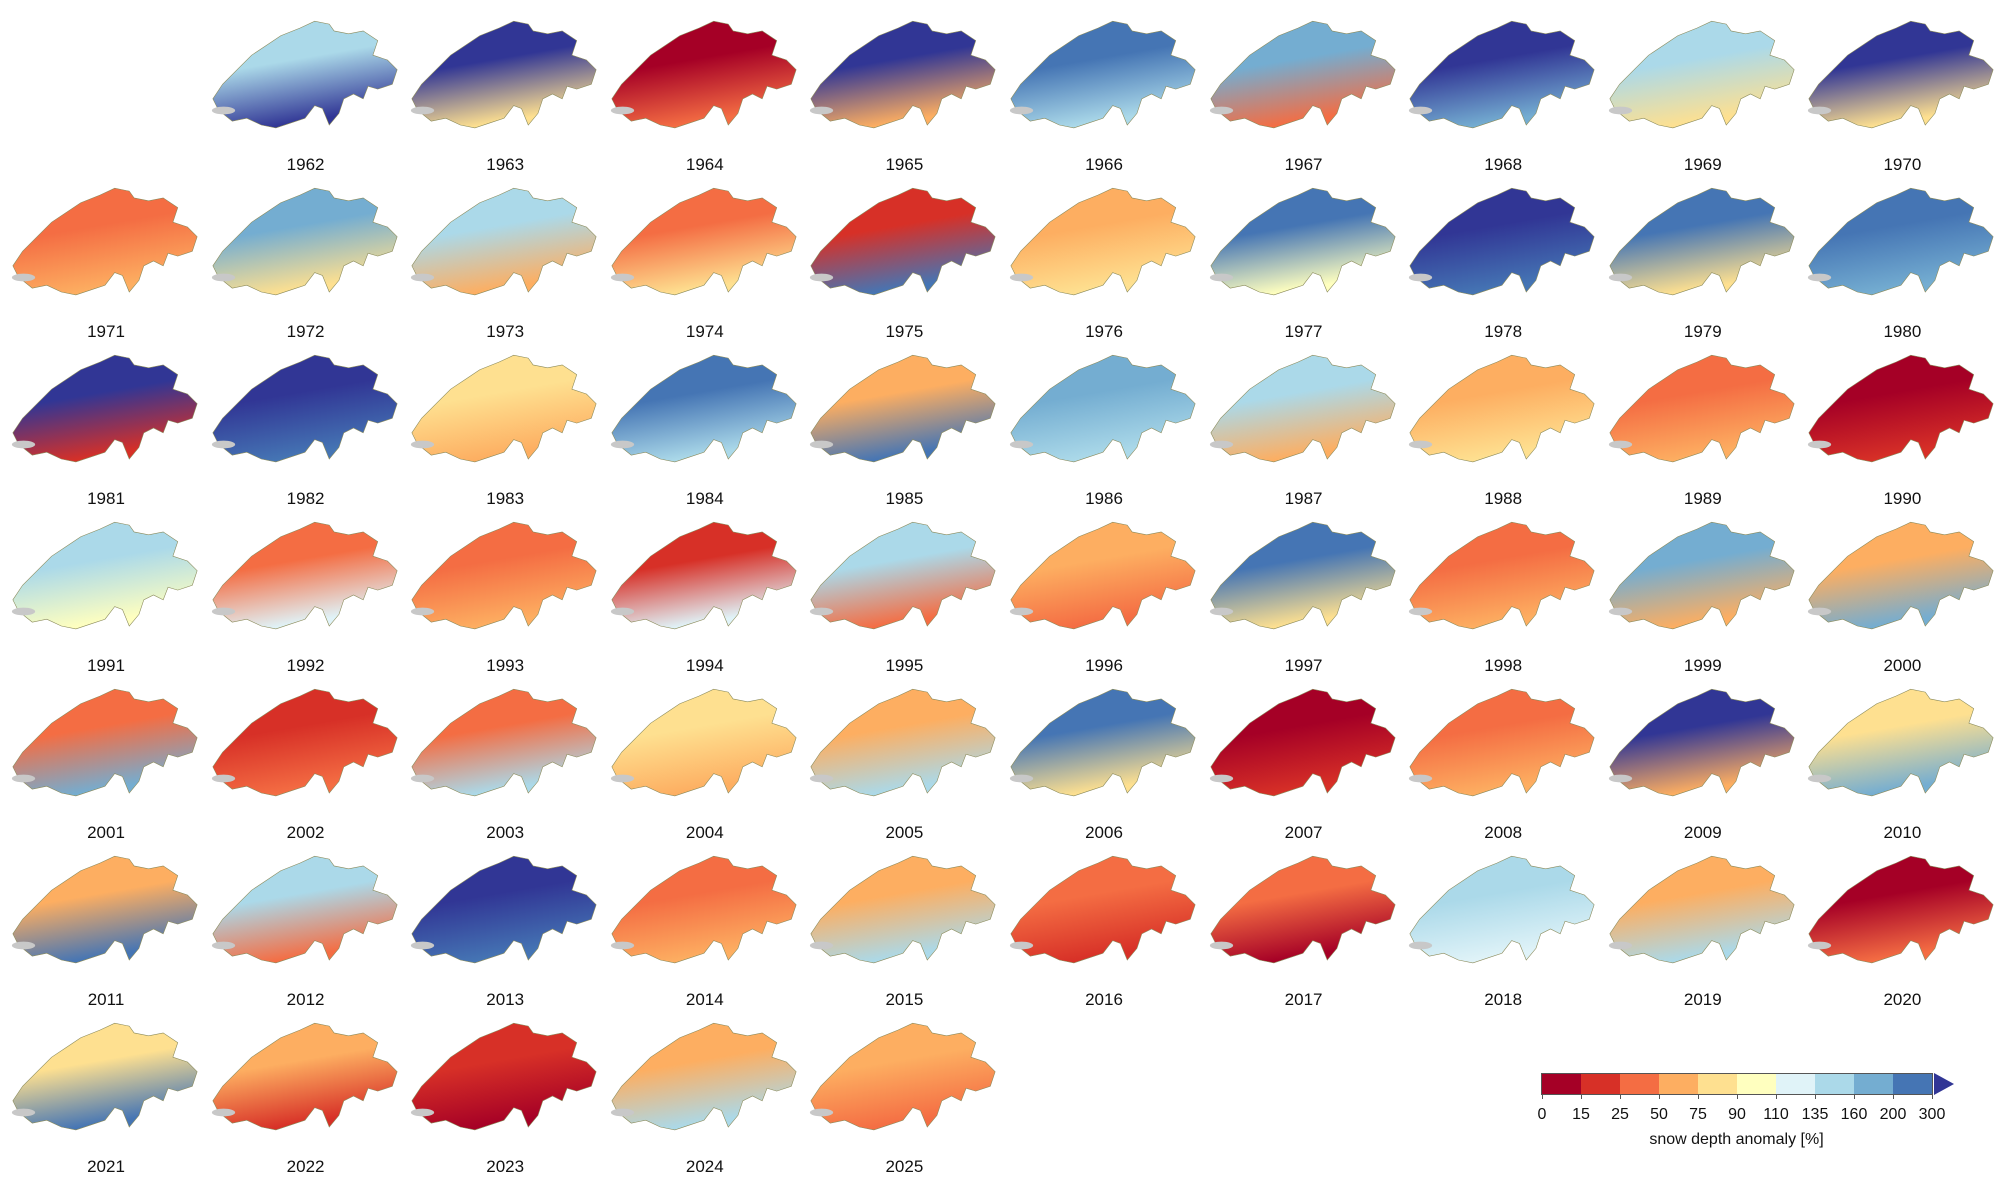 This screenshot has width=2000, height=1185. What do you see at coordinates (904, 999) in the screenshot?
I see `year-label: 2015` at bounding box center [904, 999].